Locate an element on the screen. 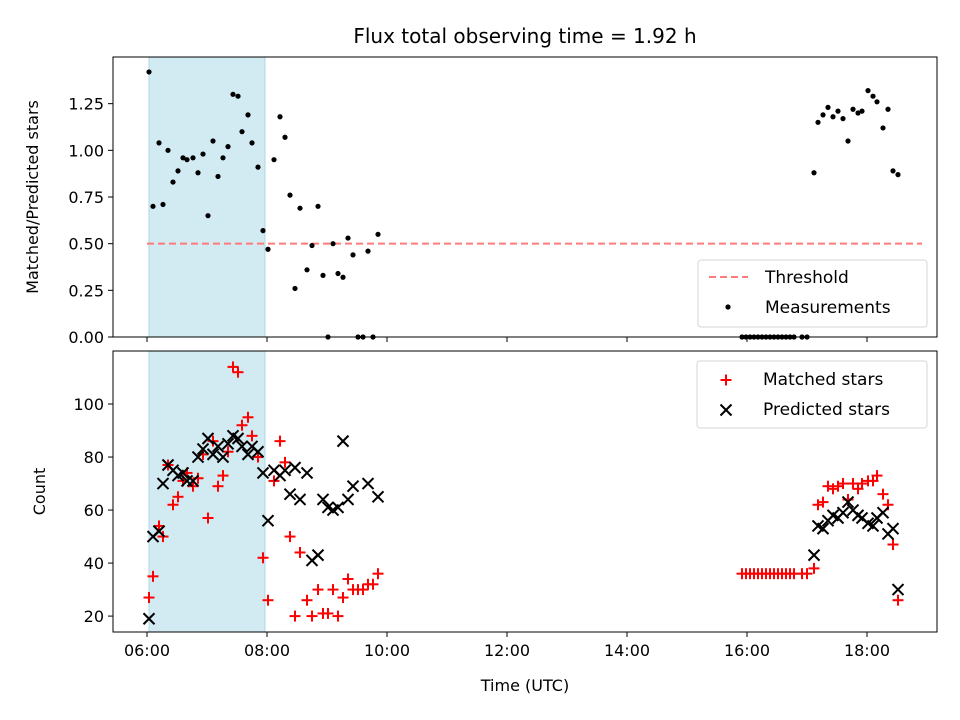 This screenshot has width=960, height=720. bottom-y-axis: 20 40 60 80 100 is located at coordinates (93, 510).